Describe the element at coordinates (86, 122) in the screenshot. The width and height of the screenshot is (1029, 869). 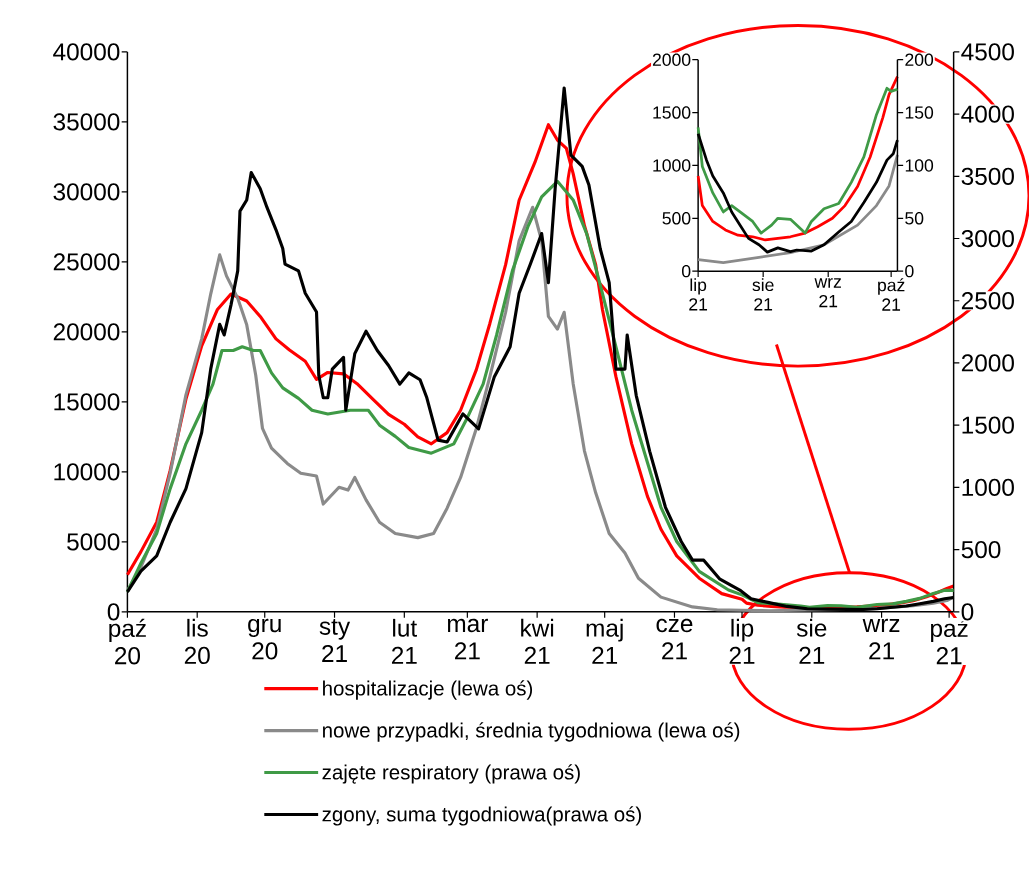
I see `y-tick-label: 35000` at that location.